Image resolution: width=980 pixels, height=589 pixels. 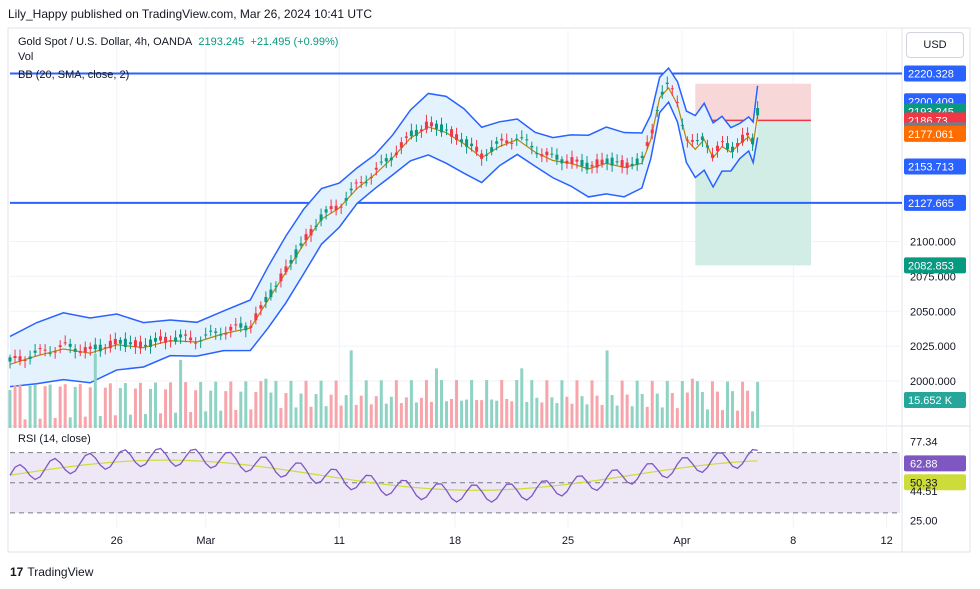 I want to click on rsi-tick-label: 62.88, so click(x=924, y=464).